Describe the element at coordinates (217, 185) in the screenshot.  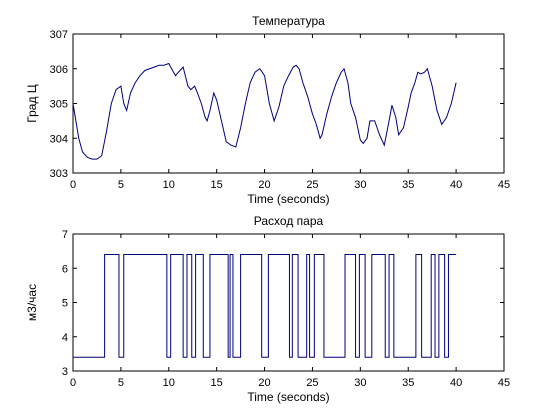
I see `temperature-x-tick-label: 15` at that location.